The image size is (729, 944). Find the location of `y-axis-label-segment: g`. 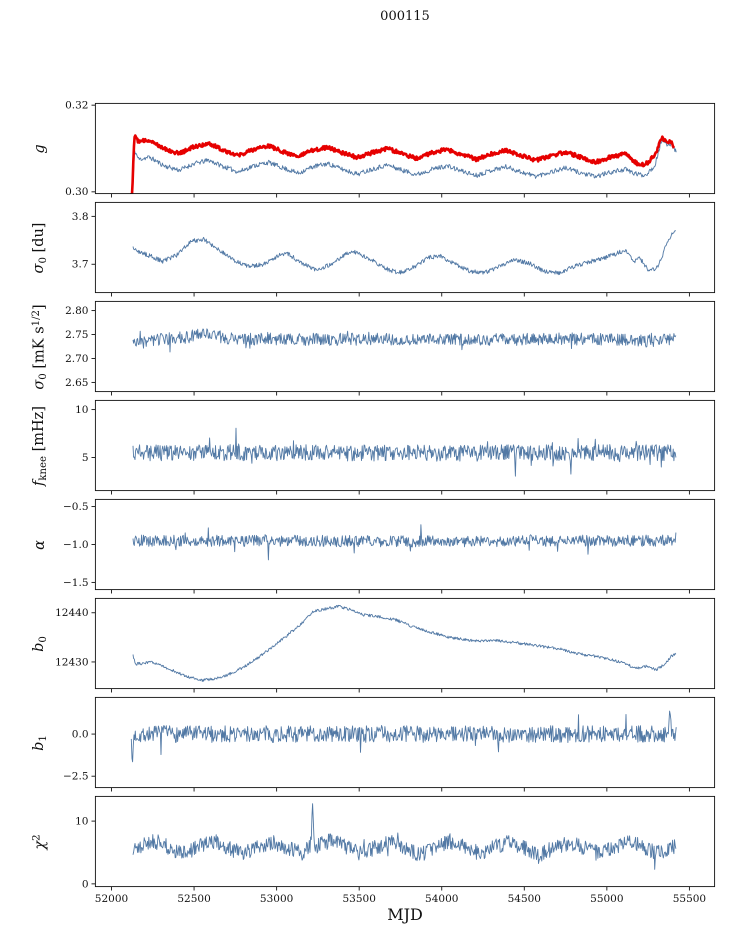

y-axis-label-segment: g is located at coordinates (40, 148).